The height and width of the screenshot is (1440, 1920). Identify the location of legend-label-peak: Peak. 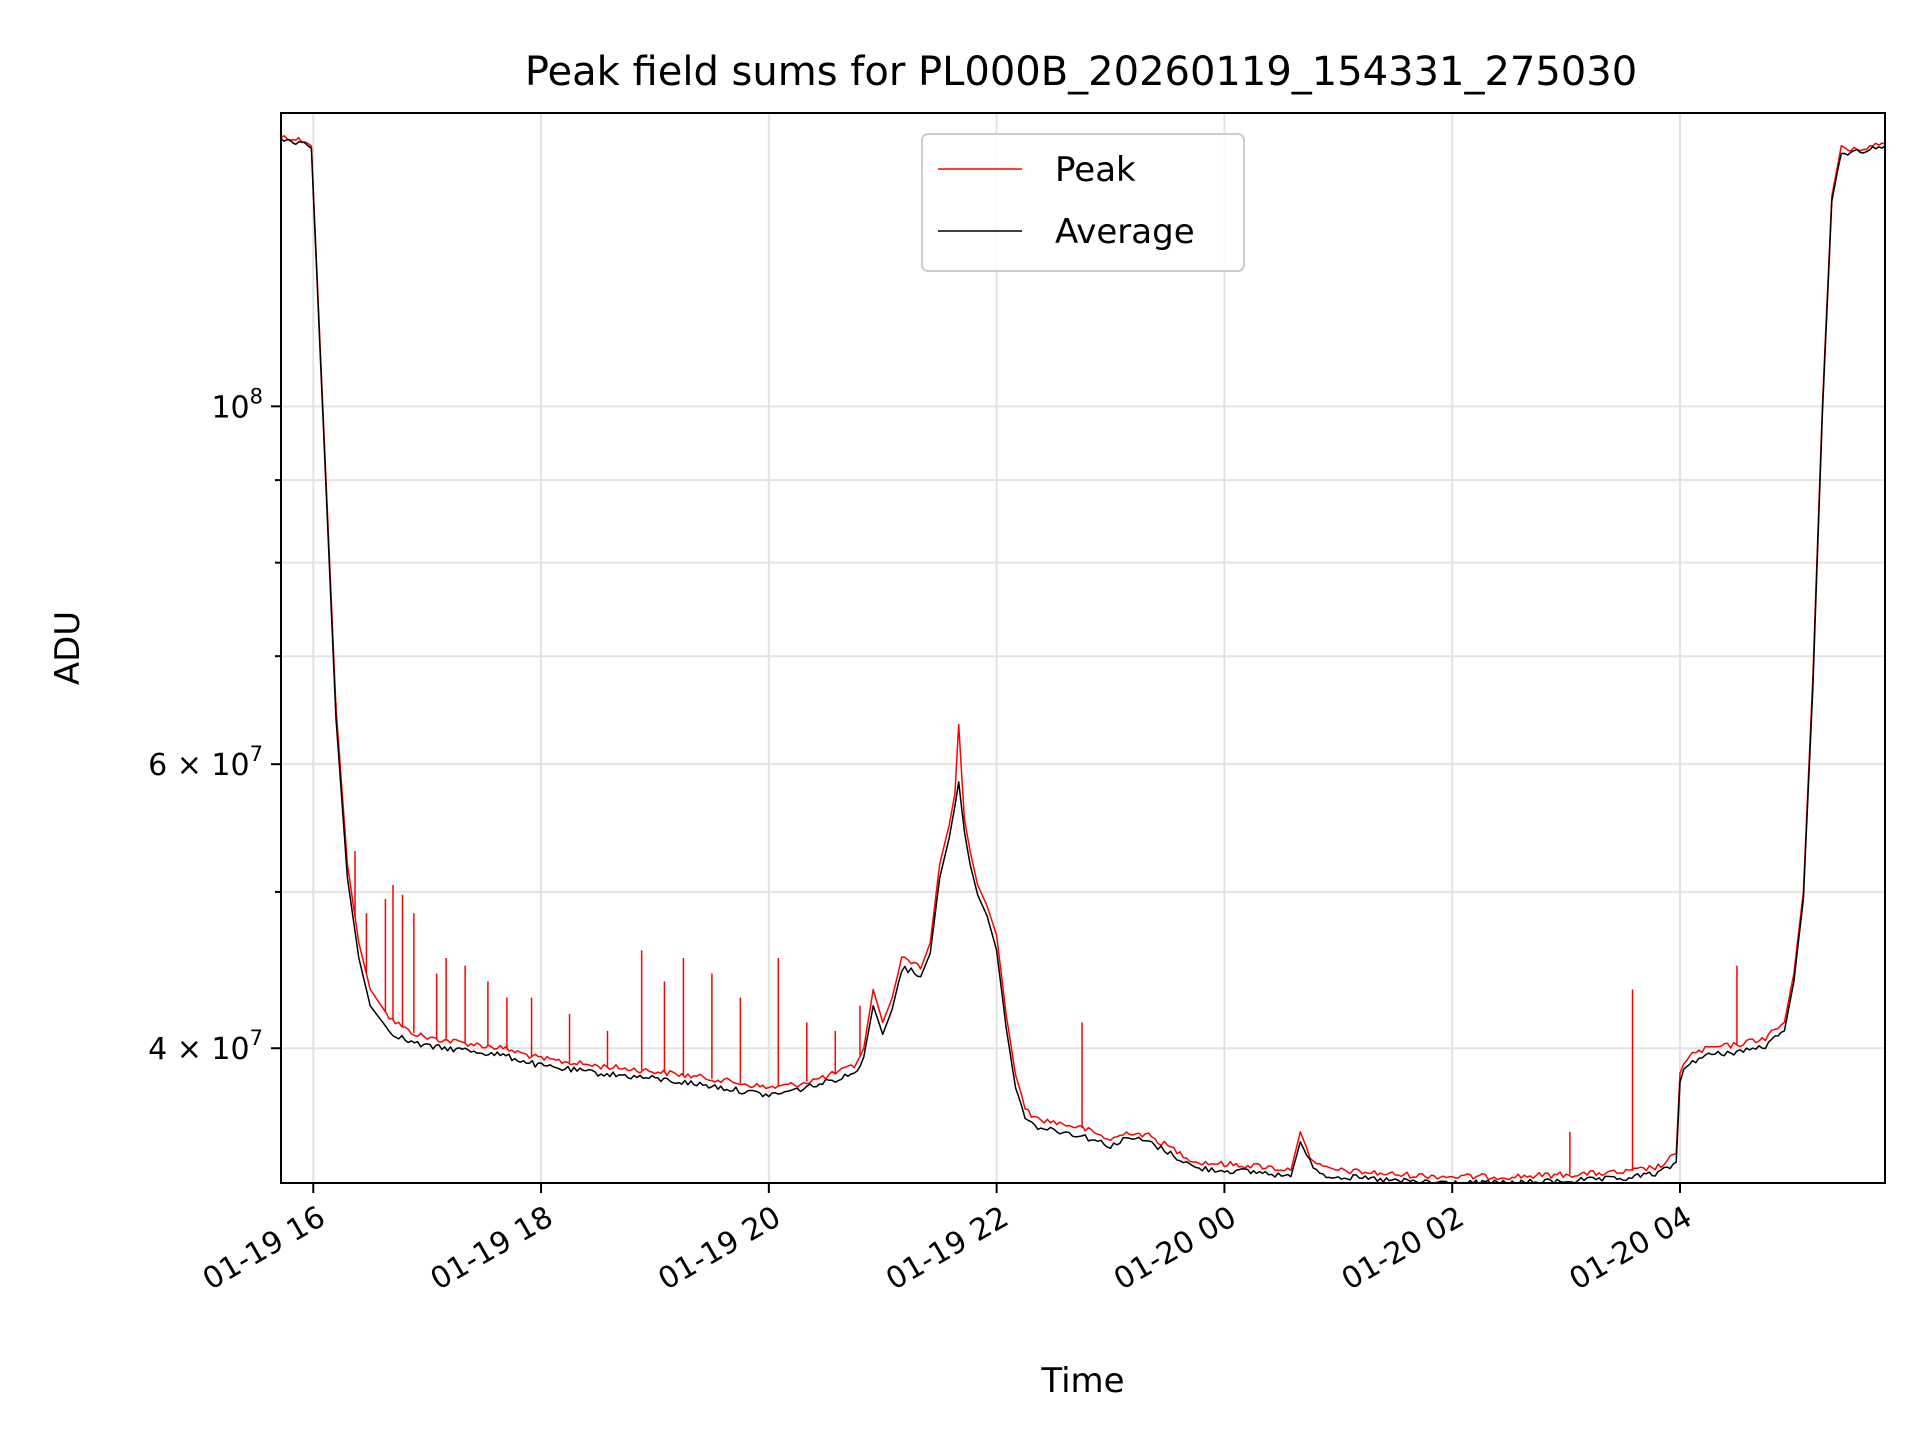
(1095, 170).